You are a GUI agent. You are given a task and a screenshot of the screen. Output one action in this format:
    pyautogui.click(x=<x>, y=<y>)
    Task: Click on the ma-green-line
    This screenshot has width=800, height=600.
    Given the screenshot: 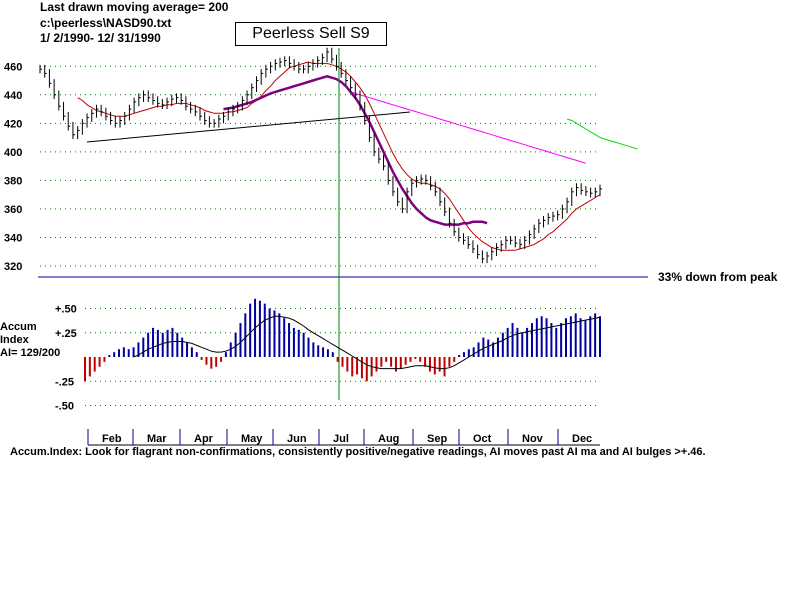 What is the action you would take?
    pyautogui.click(x=602, y=134)
    